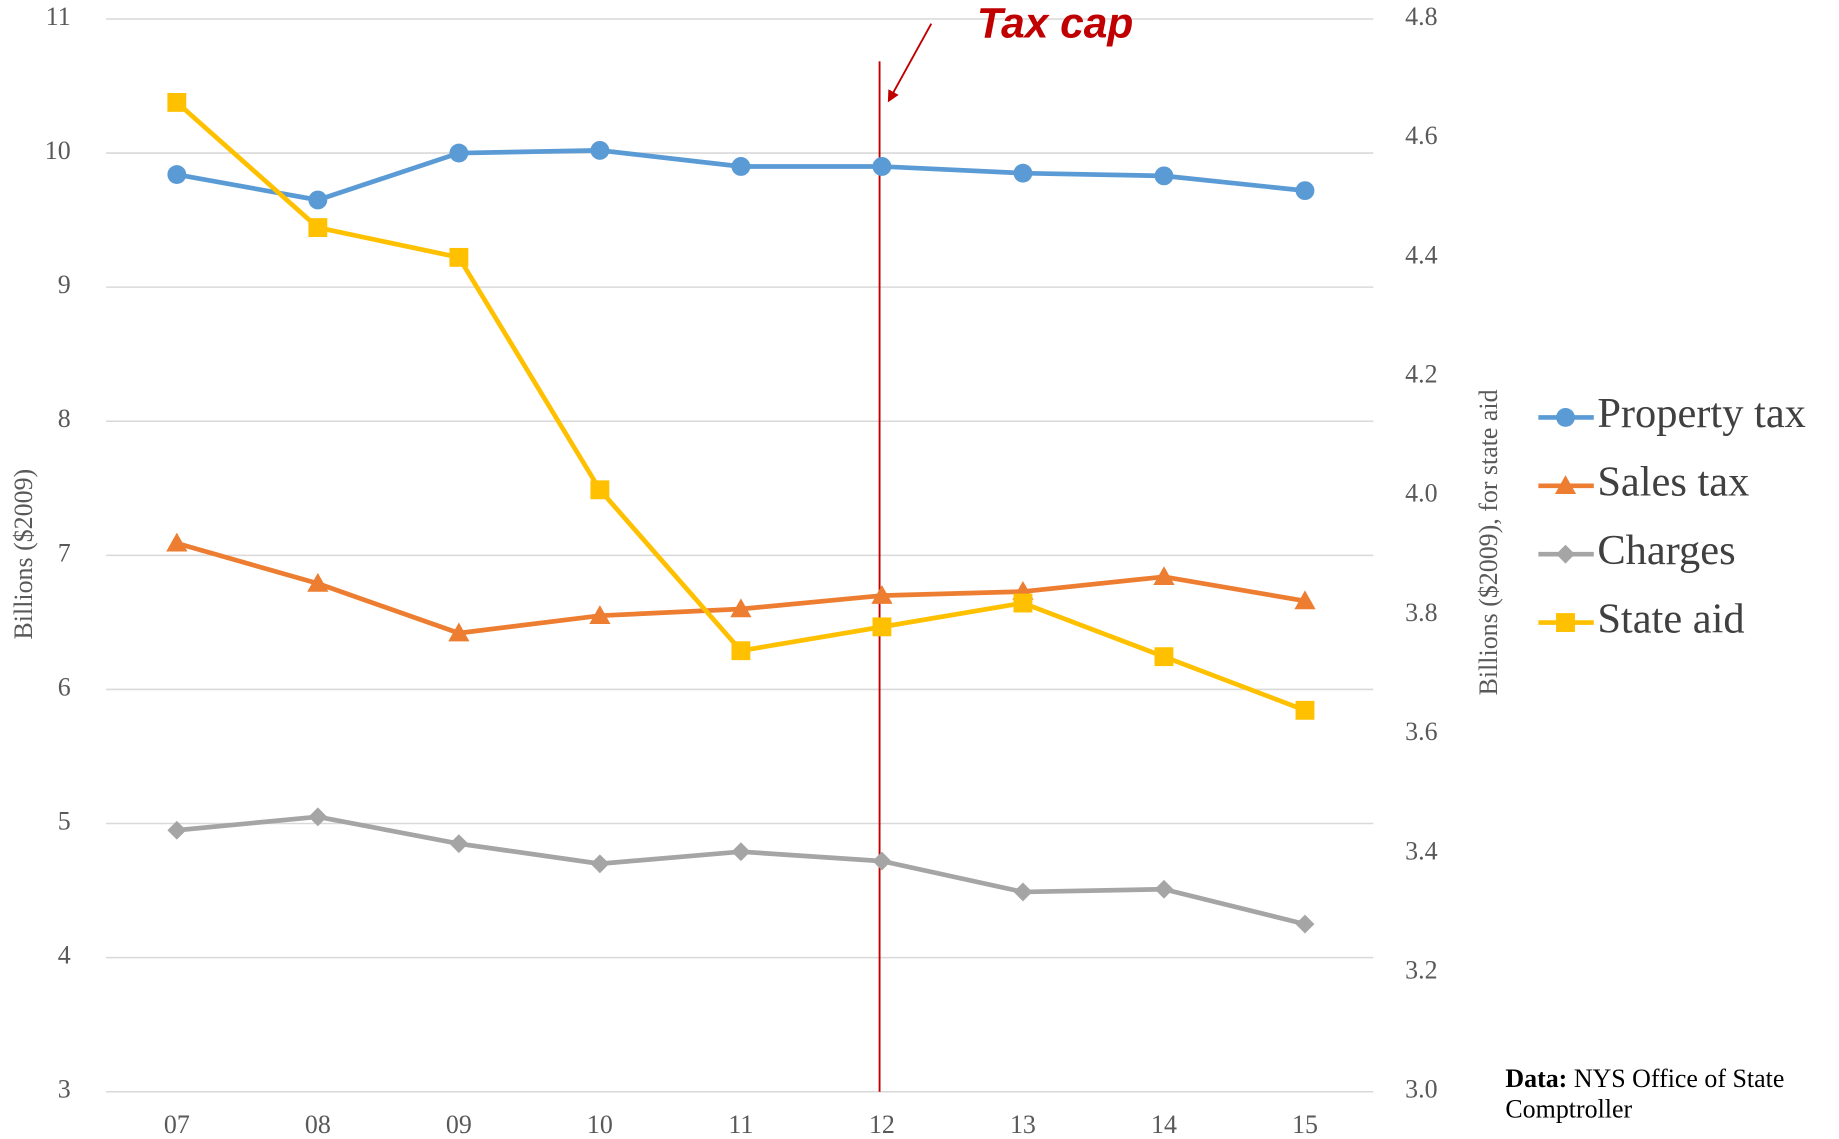 This screenshot has height=1139, width=1839. I want to click on y2-tick-label: 3.4, so click(1421, 850).